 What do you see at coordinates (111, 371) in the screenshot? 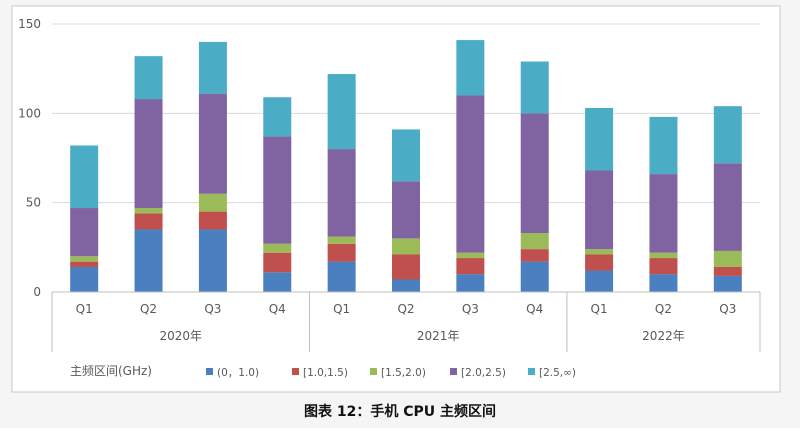
I see `legend-title: 主频区间(GHz)` at bounding box center [111, 371].